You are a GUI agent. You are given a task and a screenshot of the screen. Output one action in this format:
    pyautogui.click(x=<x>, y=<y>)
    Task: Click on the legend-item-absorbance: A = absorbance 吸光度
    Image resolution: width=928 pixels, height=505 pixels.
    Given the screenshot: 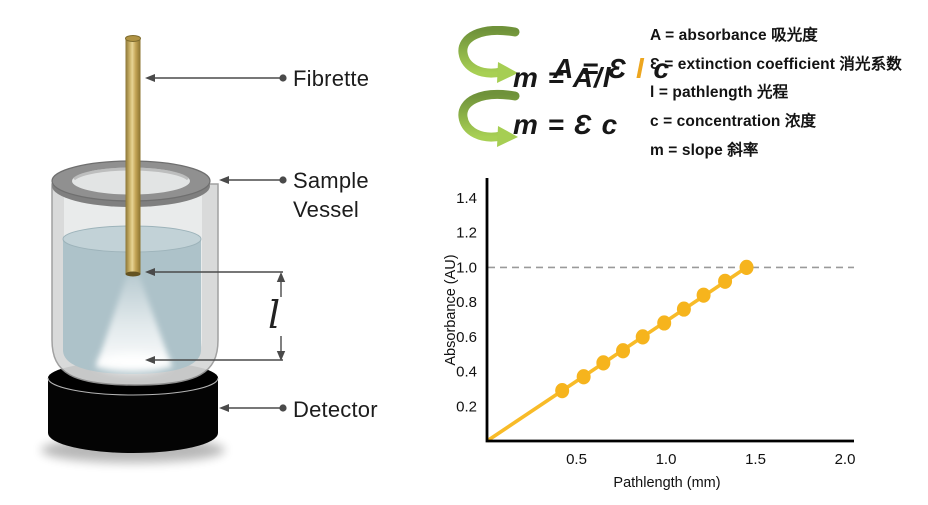 What is the action you would take?
    pyautogui.click(x=734, y=36)
    